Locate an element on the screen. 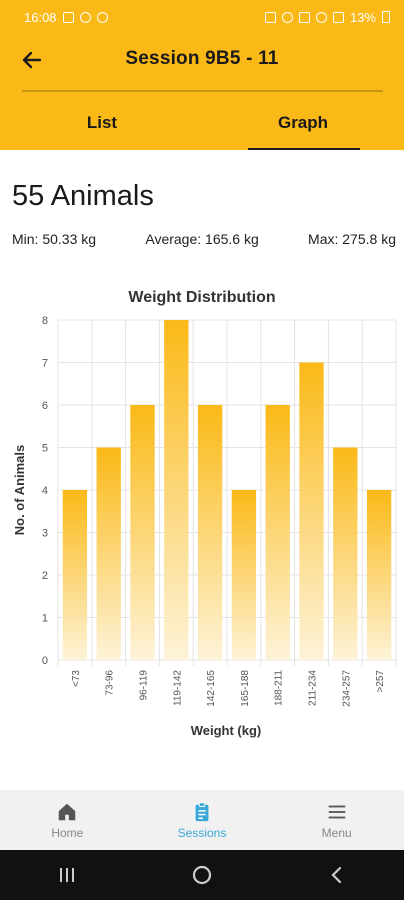 This screenshot has width=404, height=900. system-navigation-bar is located at coordinates (202, 875).